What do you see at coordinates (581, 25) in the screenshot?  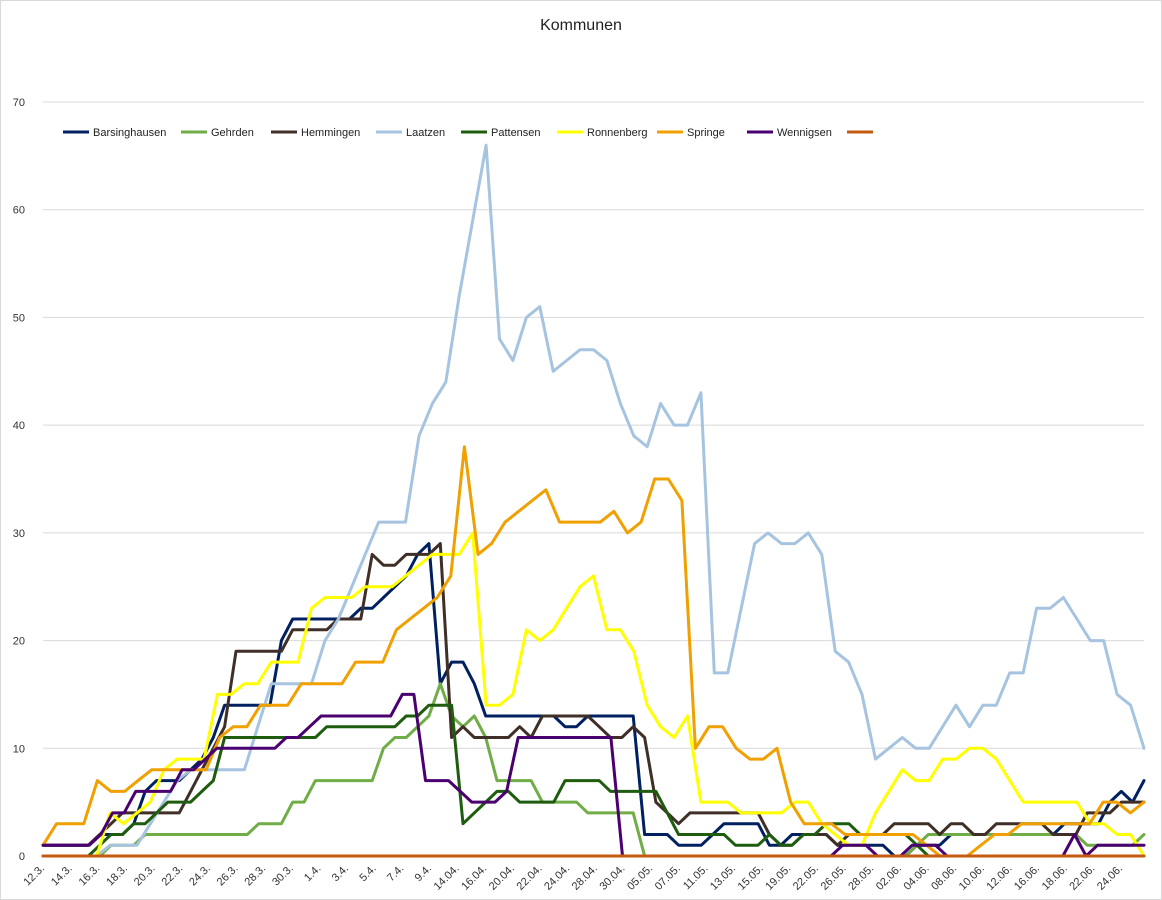 I see `chart-title: Kommunen` at bounding box center [581, 25].